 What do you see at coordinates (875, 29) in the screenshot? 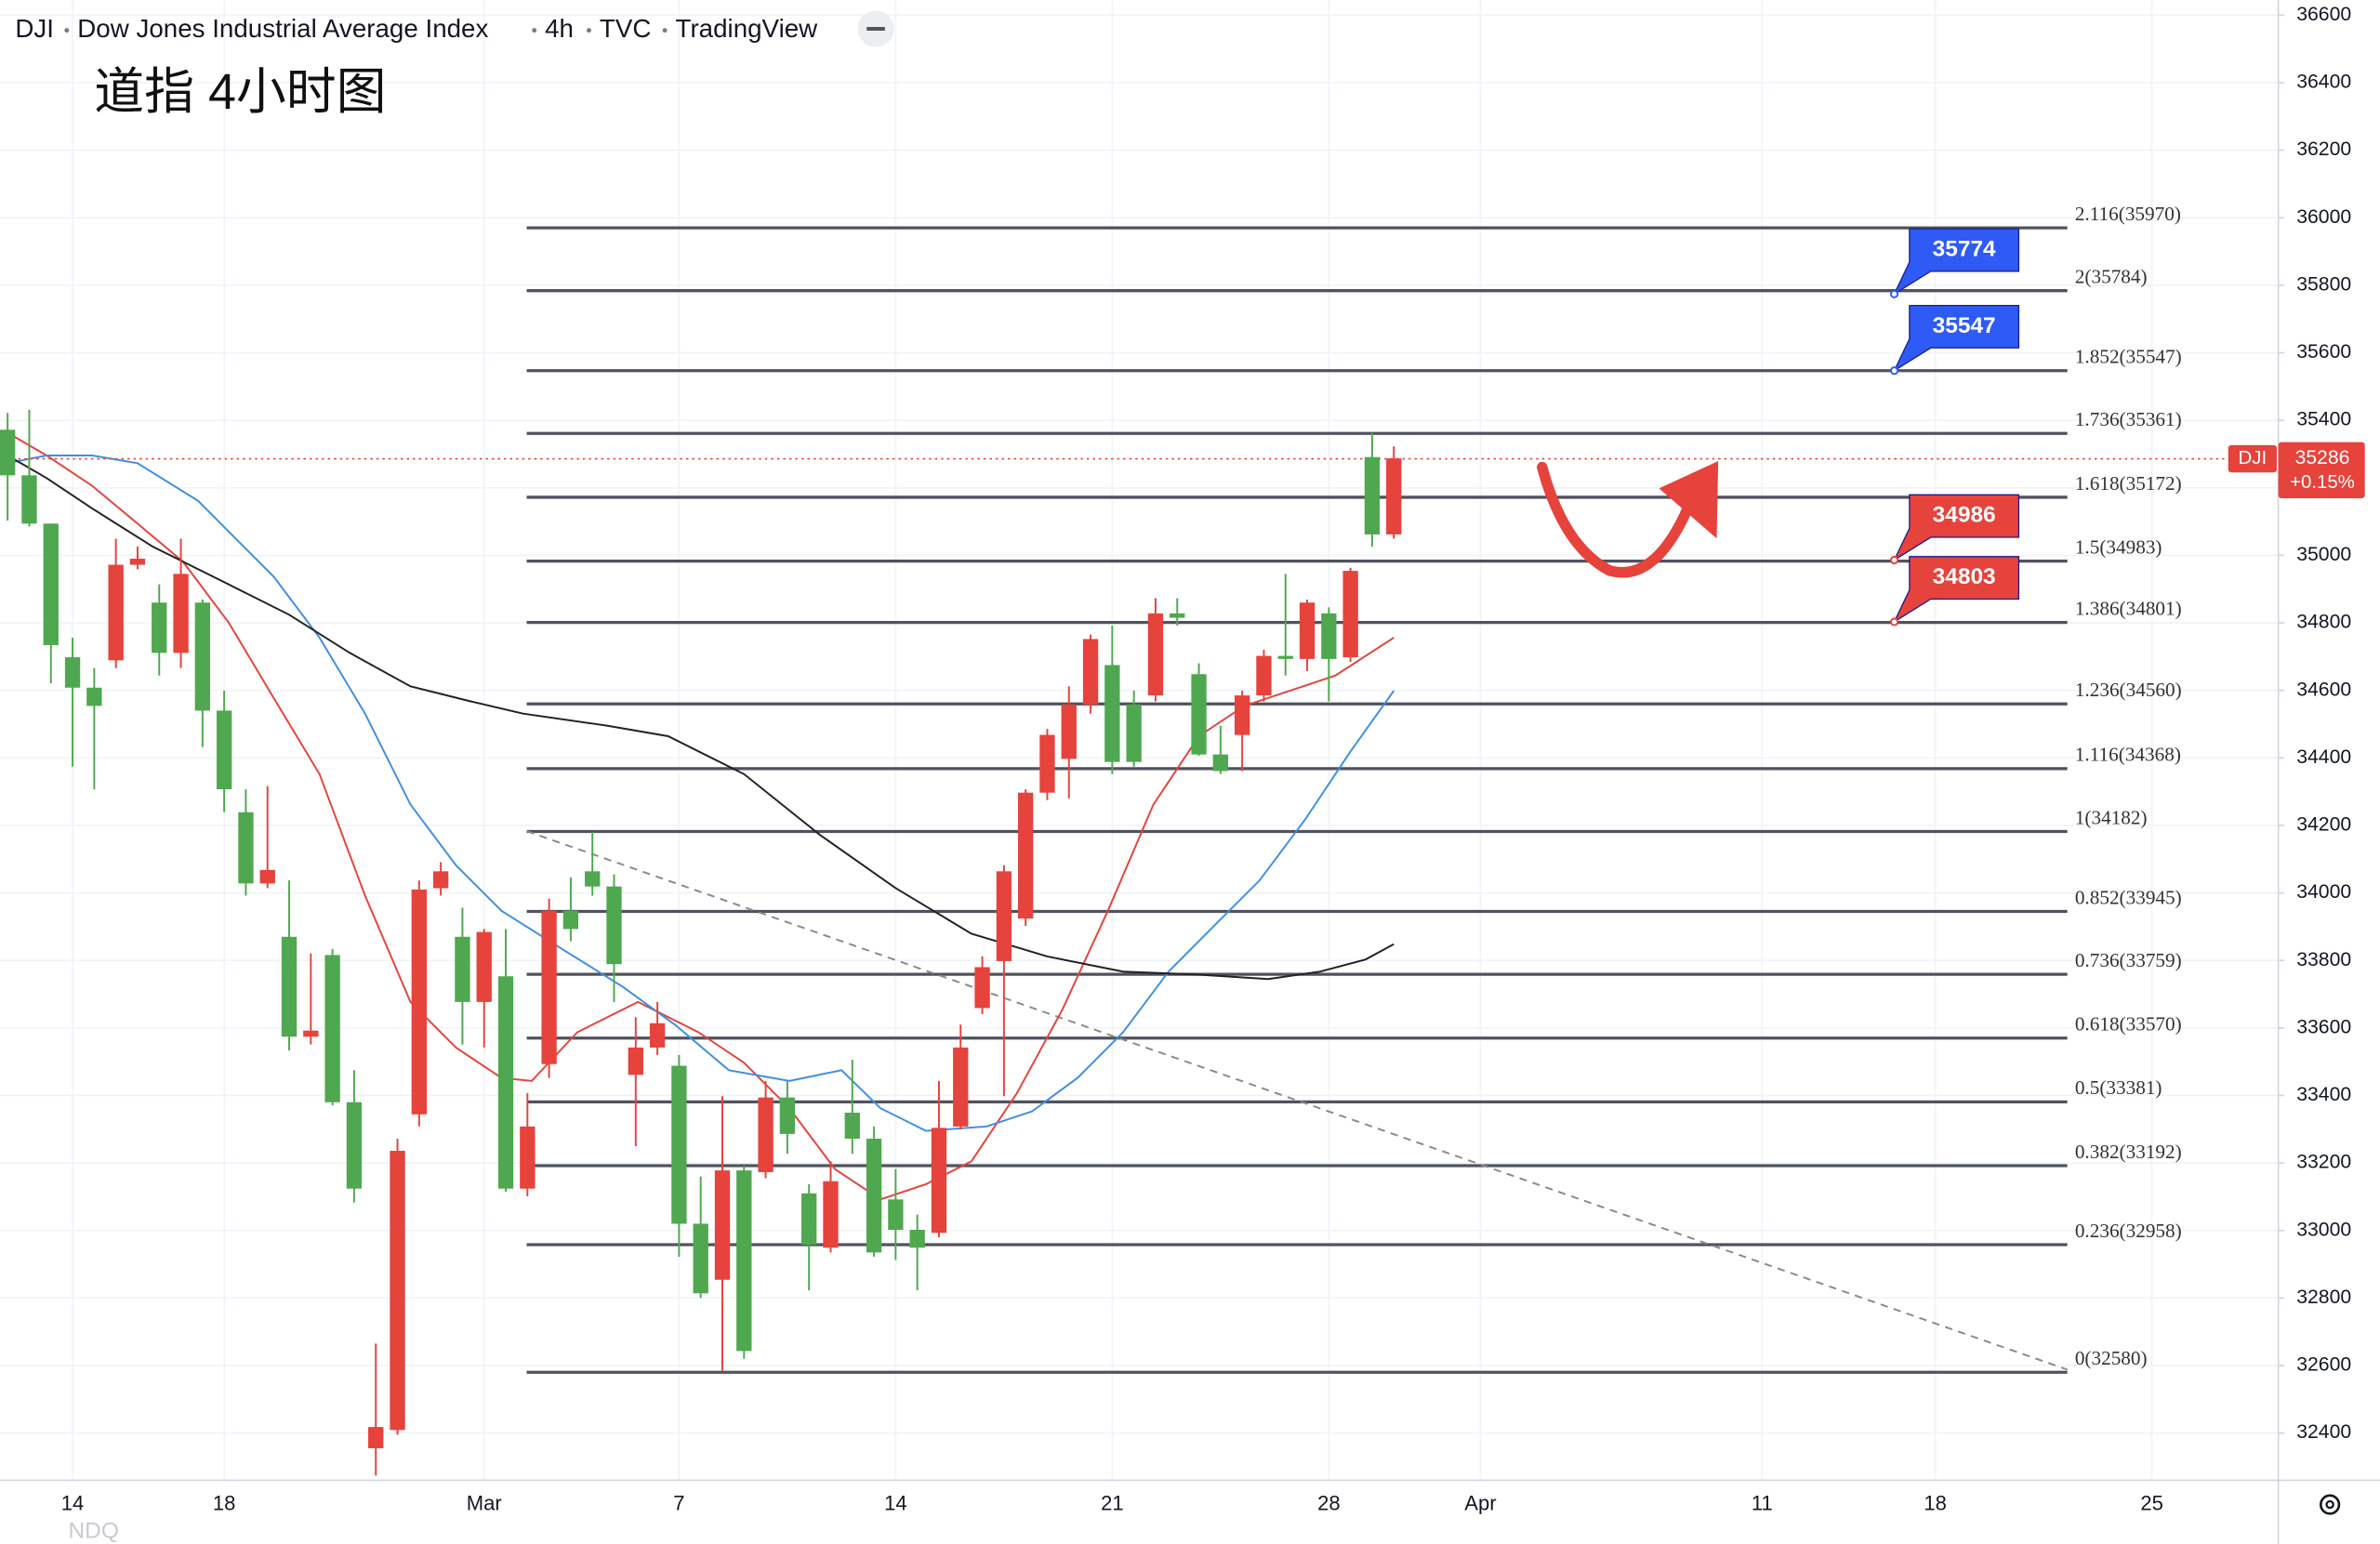
I see `collapse-button` at bounding box center [875, 29].